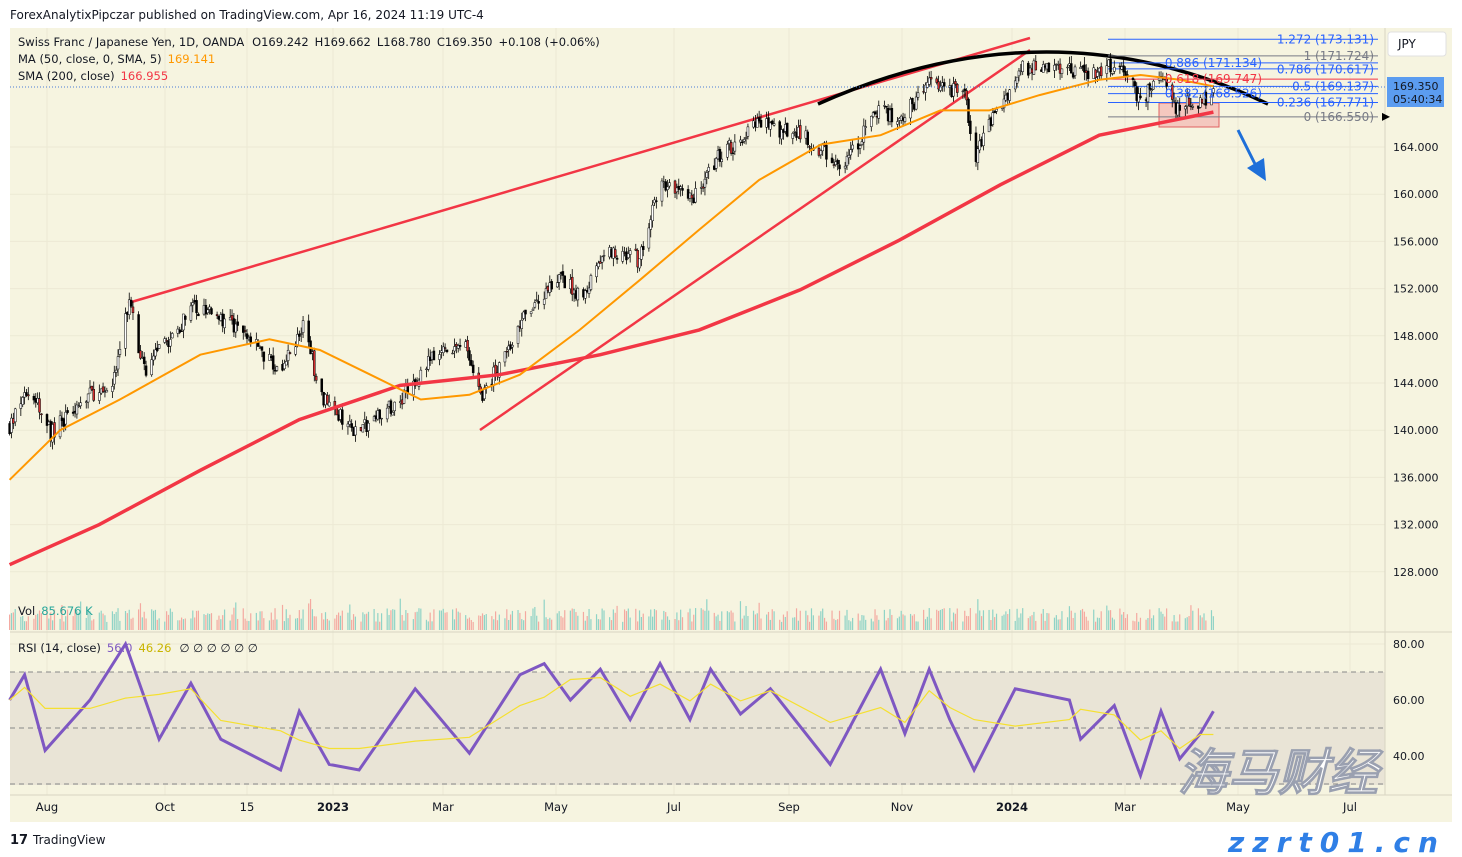 This screenshot has height=857, width=1462. Describe the element at coordinates (1189, 115) in the screenshot. I see `support-zone-box` at that location.